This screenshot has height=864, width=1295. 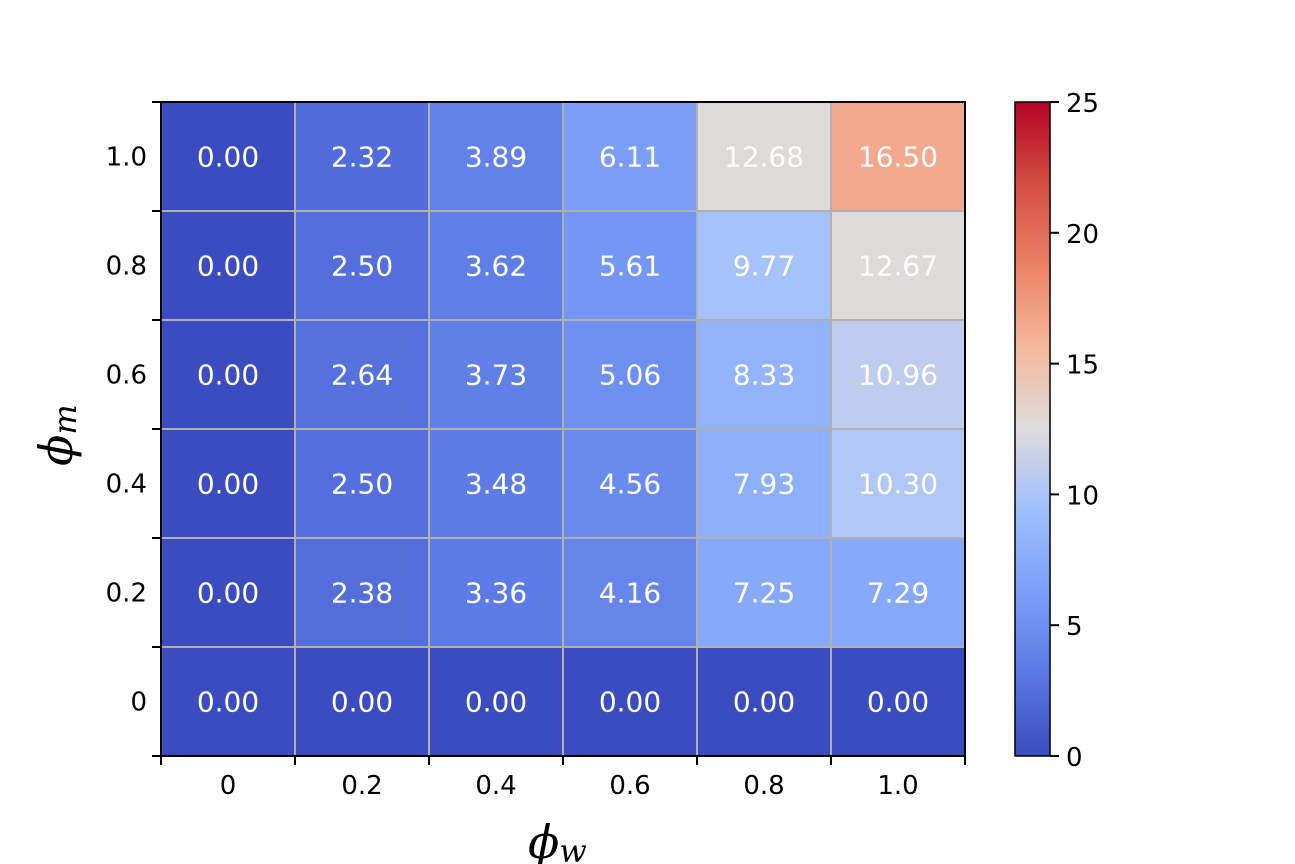 What do you see at coordinates (133, 429) in the screenshot?
I see `y-axis: 0 0.2 0.4 0.6 0.8 1.0` at bounding box center [133, 429].